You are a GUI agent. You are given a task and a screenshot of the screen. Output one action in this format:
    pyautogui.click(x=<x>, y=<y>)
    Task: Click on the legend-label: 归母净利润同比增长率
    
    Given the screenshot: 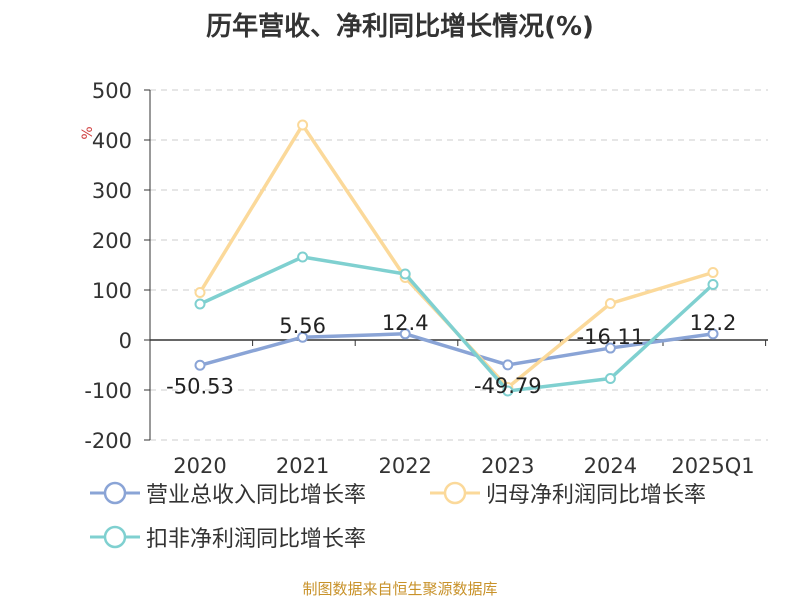 What is the action you would take?
    pyautogui.click(x=596, y=495)
    